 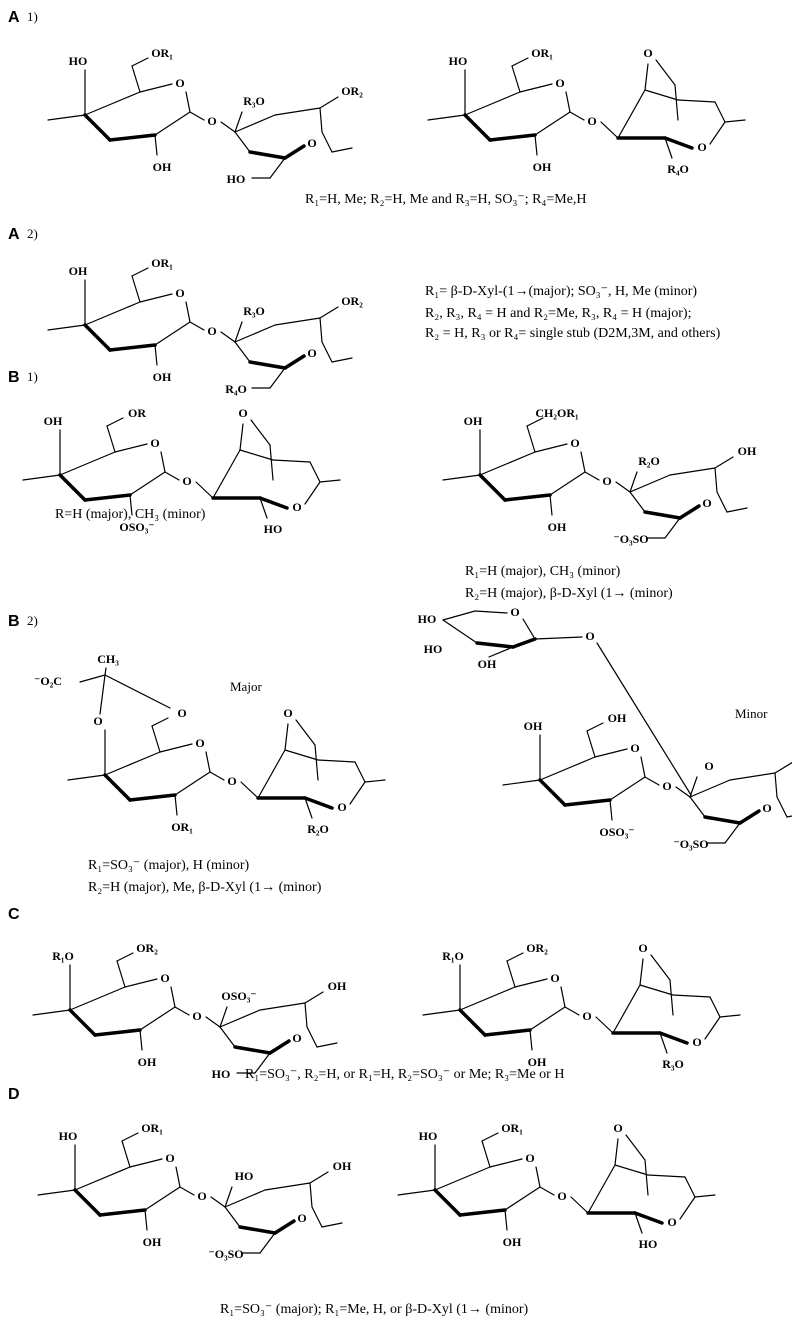 What do you see at coordinates (630, 539) in the screenshot?
I see `atom-label: ⁻O₃SO` at bounding box center [630, 539].